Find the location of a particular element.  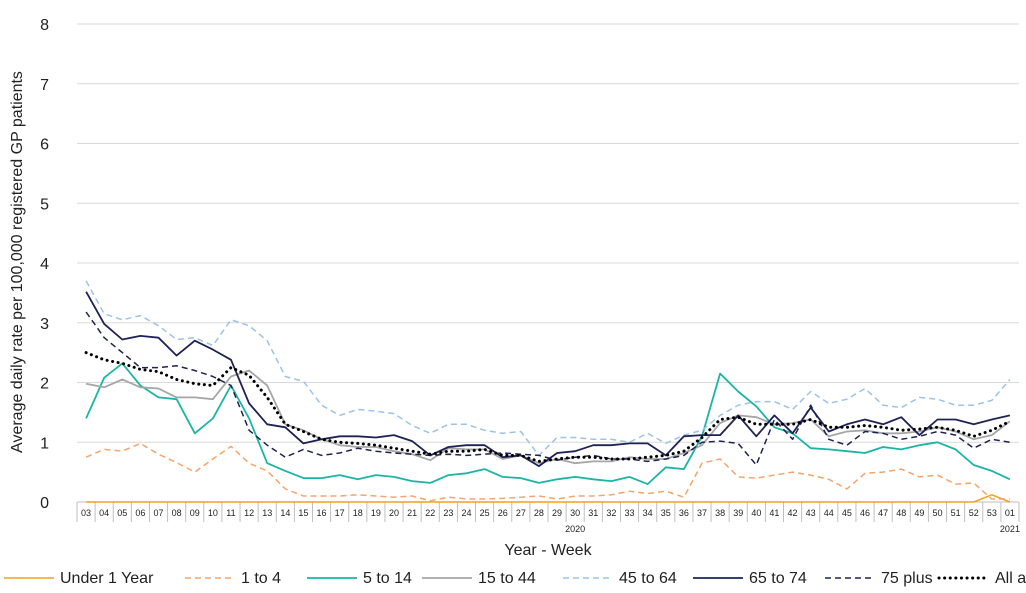

x-tick-label: 21 is located at coordinates (412, 513).